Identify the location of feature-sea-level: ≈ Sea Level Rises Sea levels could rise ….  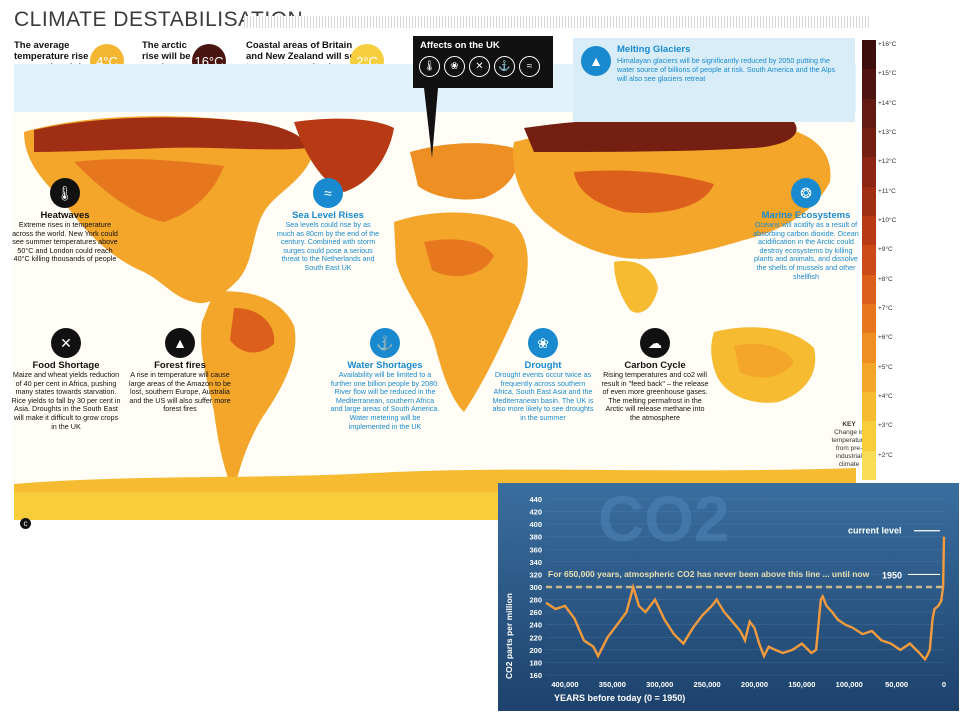
(328, 225).